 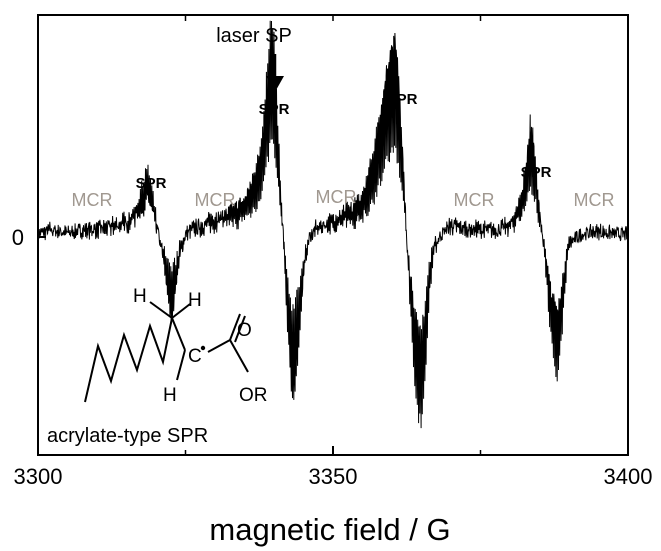 I want to click on bond-chain-to-ch, so click(x=178, y=334).